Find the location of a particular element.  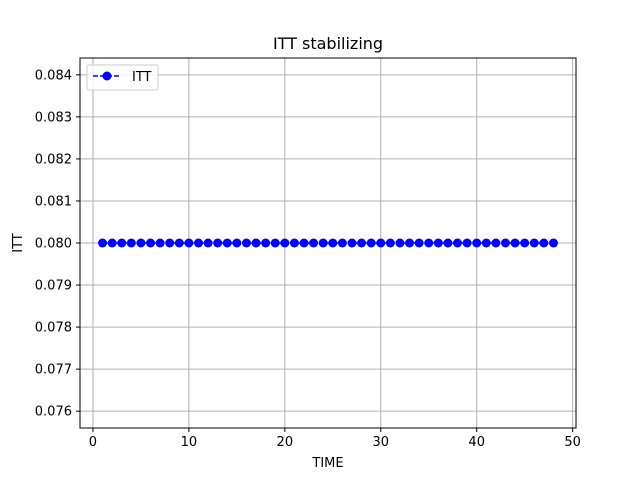

chart-title: ITT stabilizing is located at coordinates (328, 43).